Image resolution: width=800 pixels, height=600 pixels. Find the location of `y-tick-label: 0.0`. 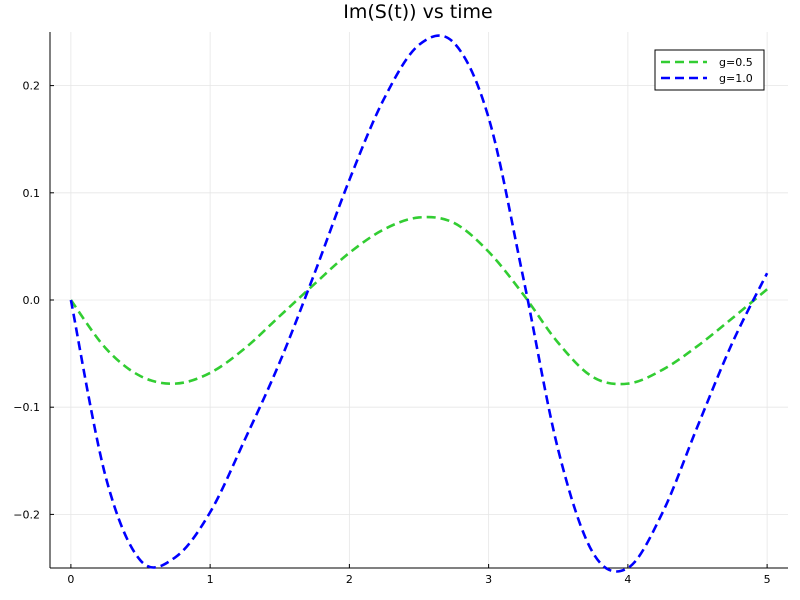

y-tick-label: 0.0 is located at coordinates (32, 300).